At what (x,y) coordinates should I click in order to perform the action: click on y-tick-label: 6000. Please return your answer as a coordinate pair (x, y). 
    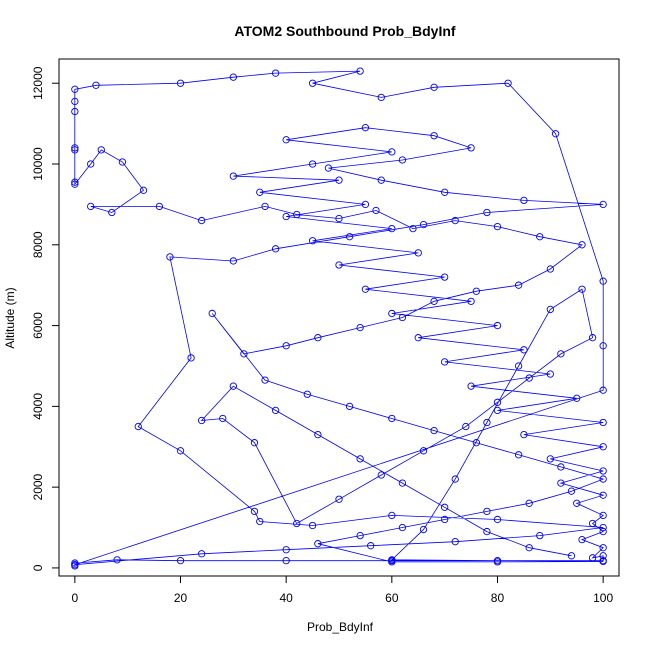
    Looking at the image, I should click on (38, 325).